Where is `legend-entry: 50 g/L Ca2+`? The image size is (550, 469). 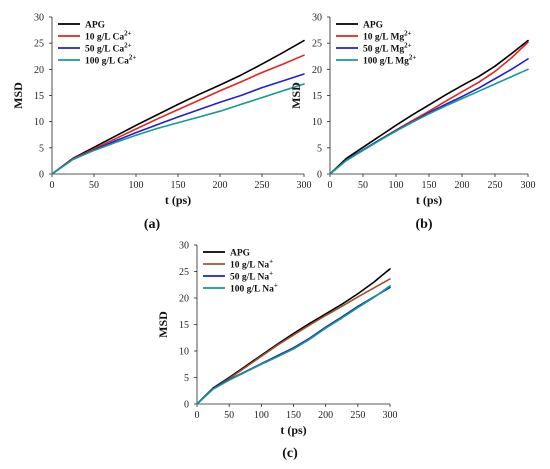 legend-entry: 50 g/L Ca2+ is located at coordinates (108, 48).